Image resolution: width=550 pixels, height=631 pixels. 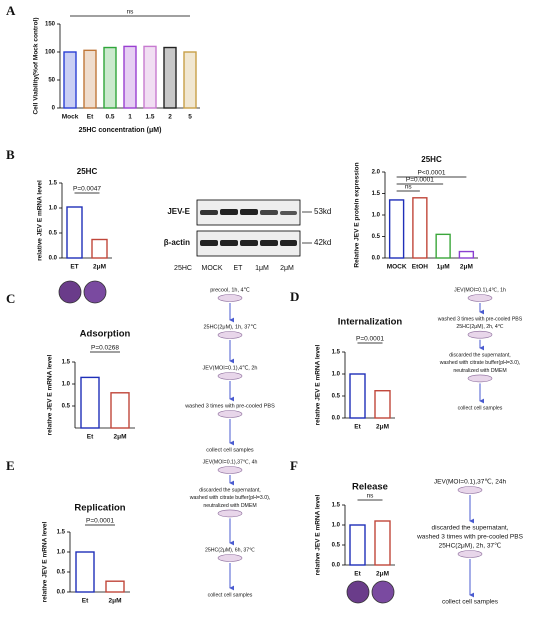 I want to click on annotation: P<0.0001, so click(x=431, y=173).